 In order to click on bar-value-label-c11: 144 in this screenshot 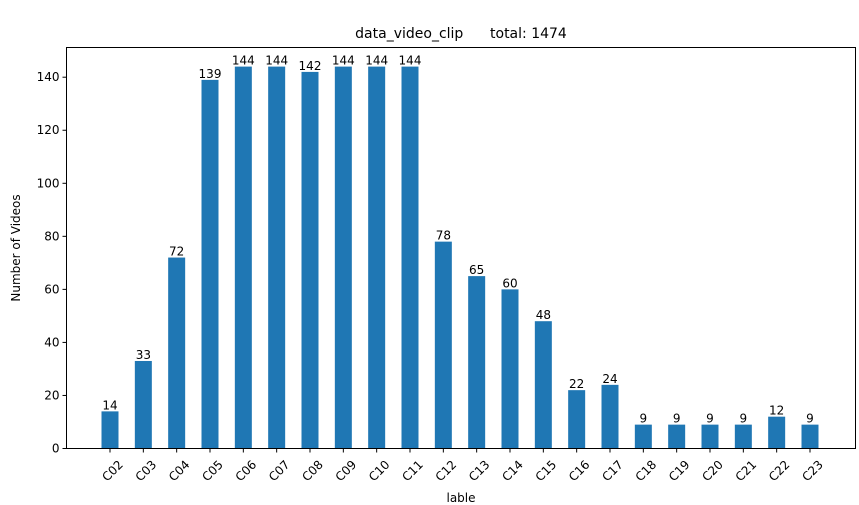, I will do `click(410, 61)`.